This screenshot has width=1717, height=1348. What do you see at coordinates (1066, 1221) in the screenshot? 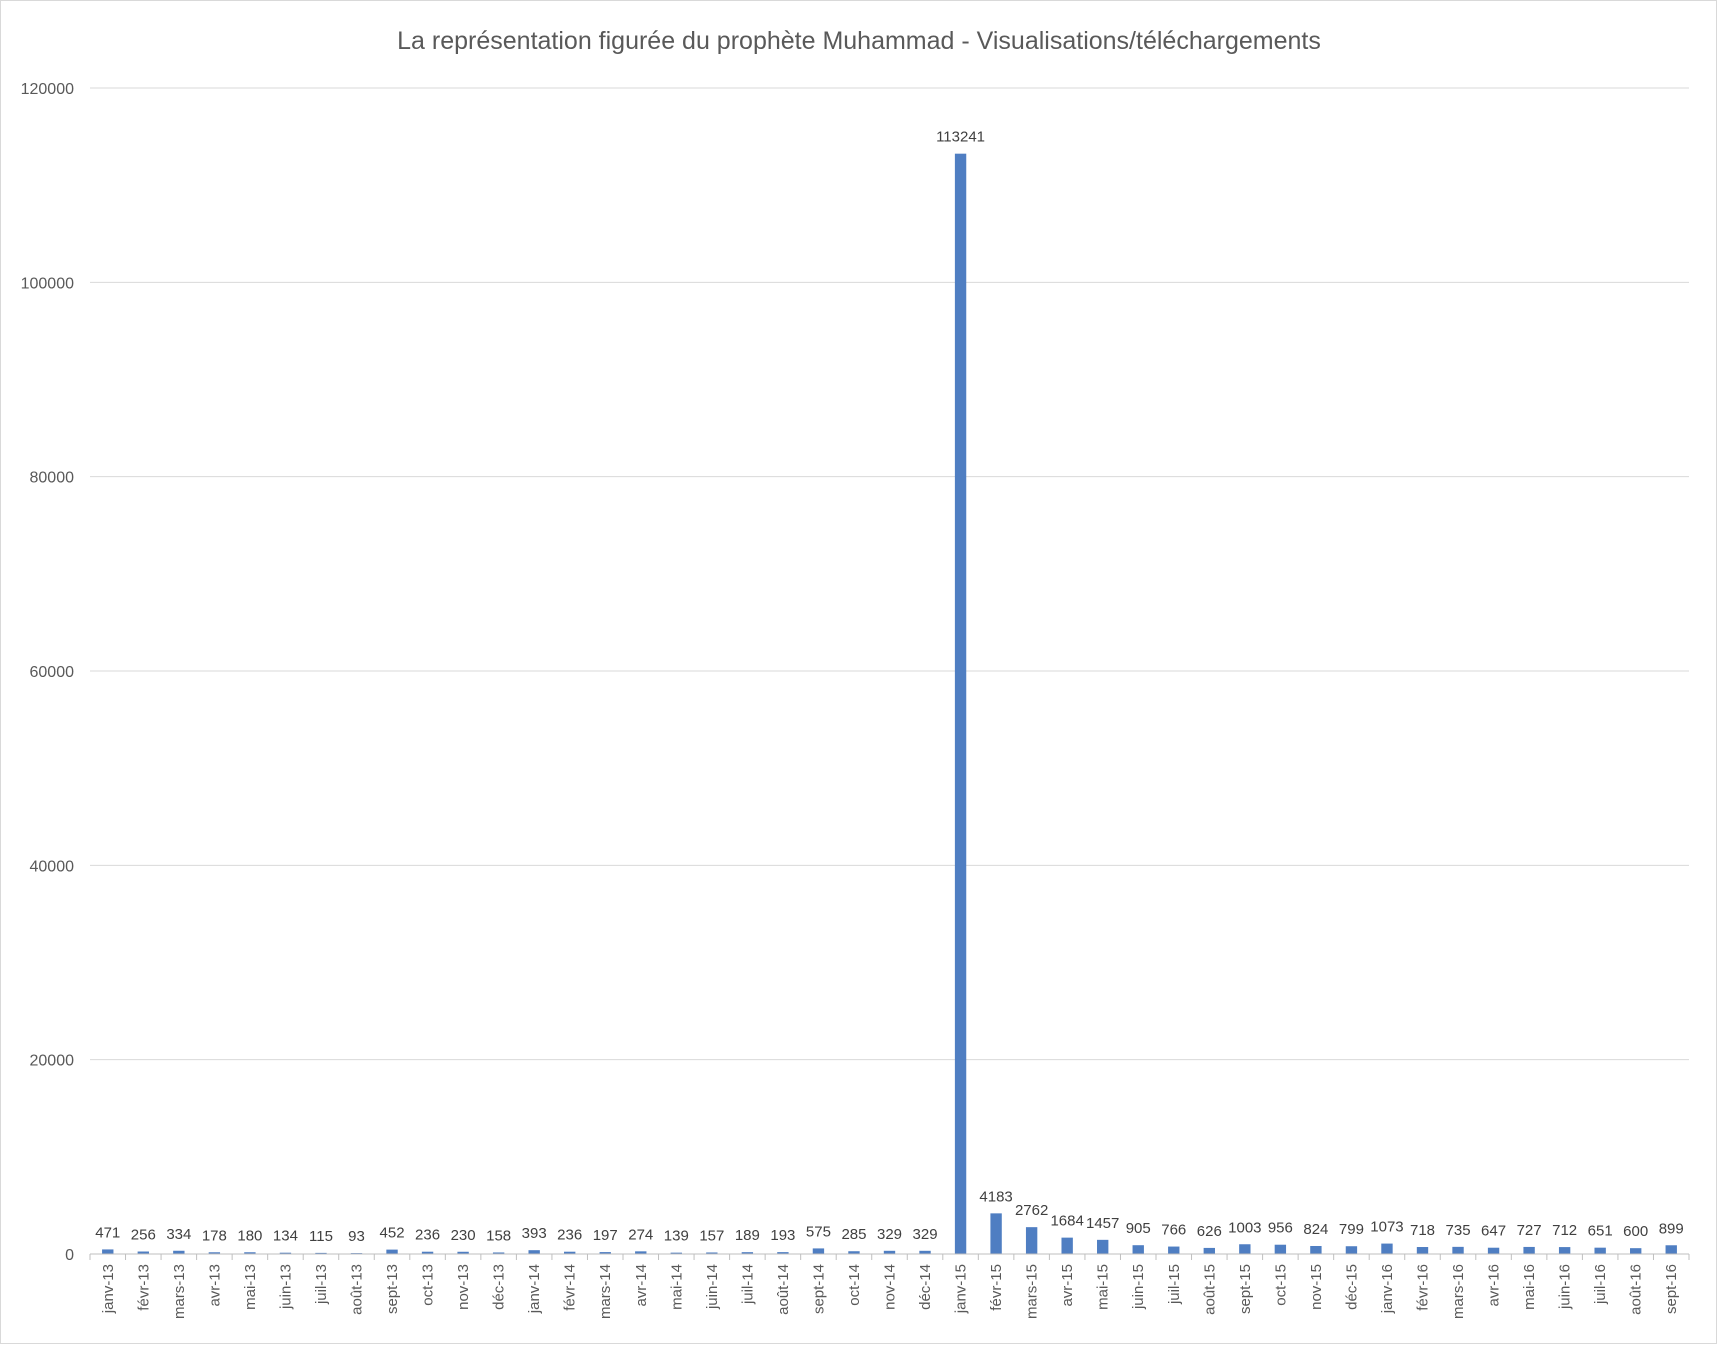
I see `data-label: 1684` at bounding box center [1066, 1221].